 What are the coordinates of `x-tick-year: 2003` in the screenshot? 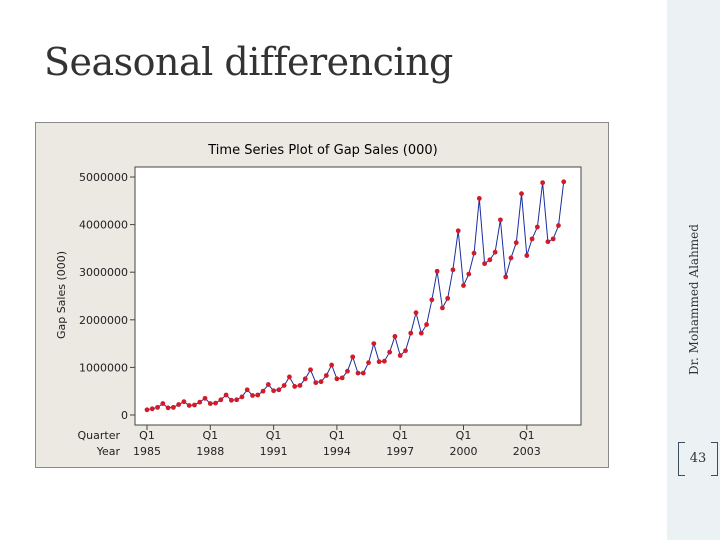 It's located at (527, 451).